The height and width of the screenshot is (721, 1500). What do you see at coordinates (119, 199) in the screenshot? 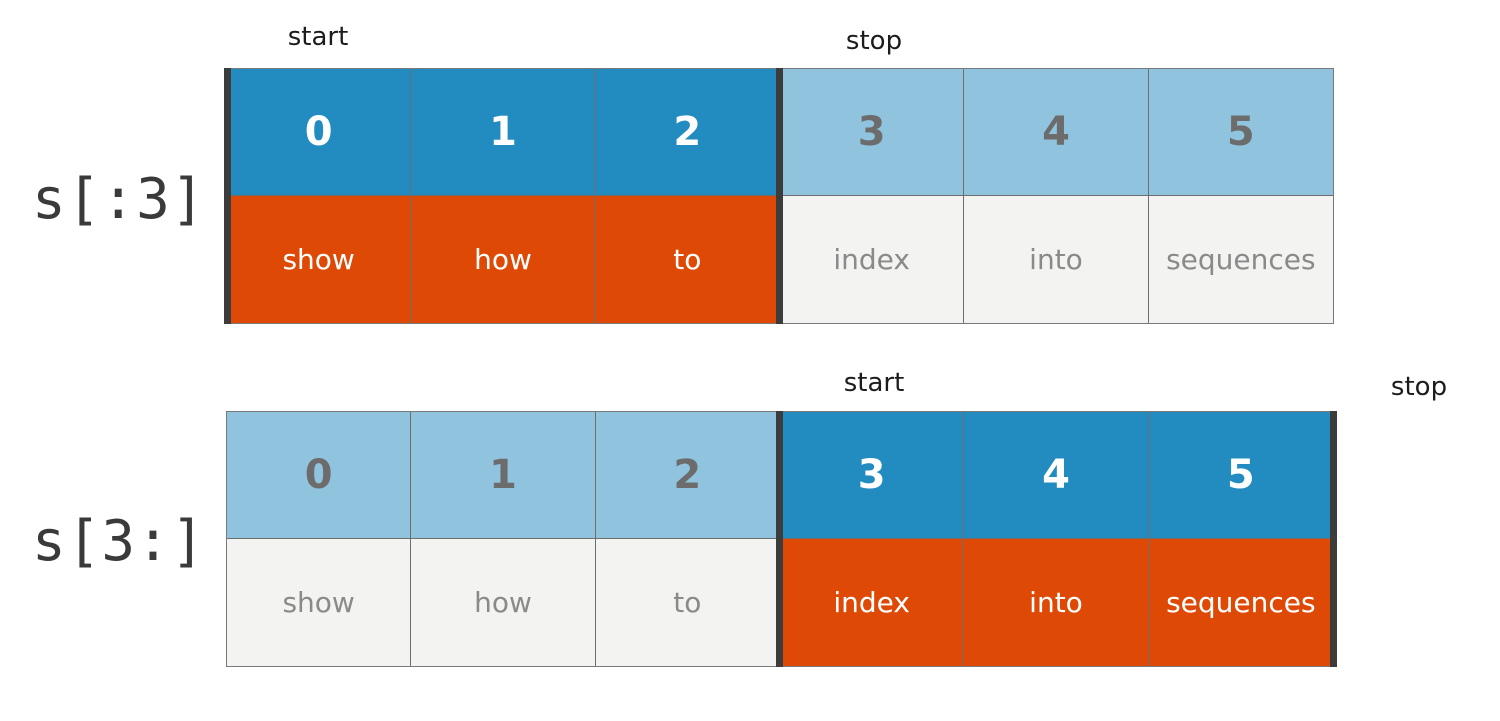
I see `slice-expression-1: s[:3]` at bounding box center [119, 199].